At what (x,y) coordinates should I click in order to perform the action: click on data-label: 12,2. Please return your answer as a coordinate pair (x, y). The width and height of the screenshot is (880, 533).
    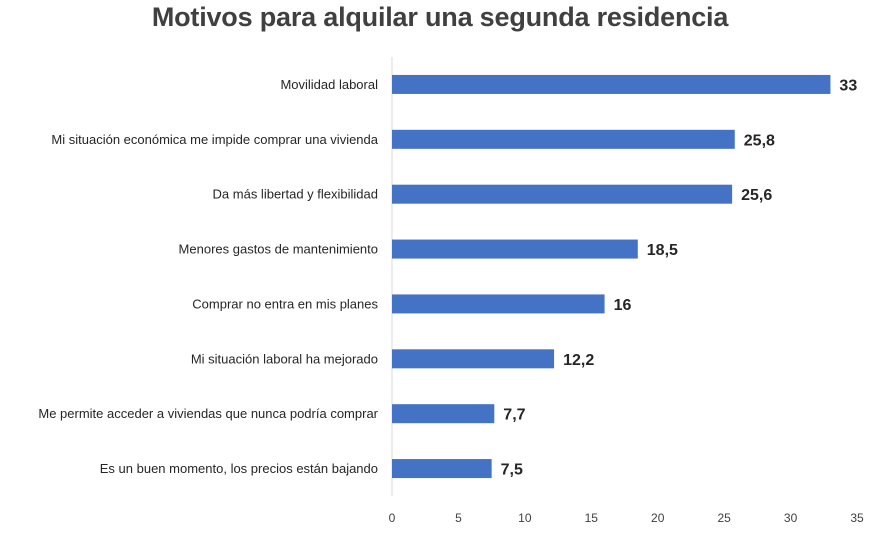
    Looking at the image, I should click on (578, 360).